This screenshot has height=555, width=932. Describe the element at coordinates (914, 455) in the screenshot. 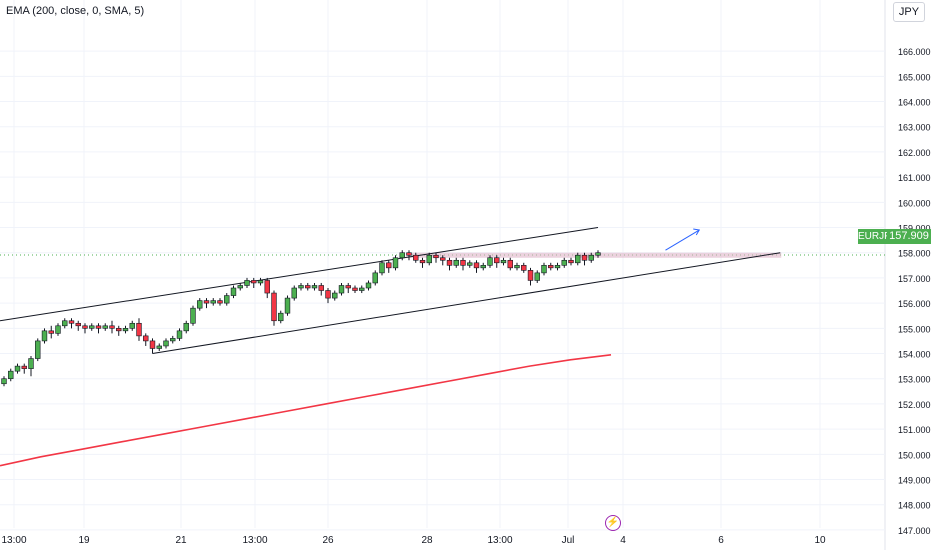

I see `y-tick-label: 150.000` at that location.